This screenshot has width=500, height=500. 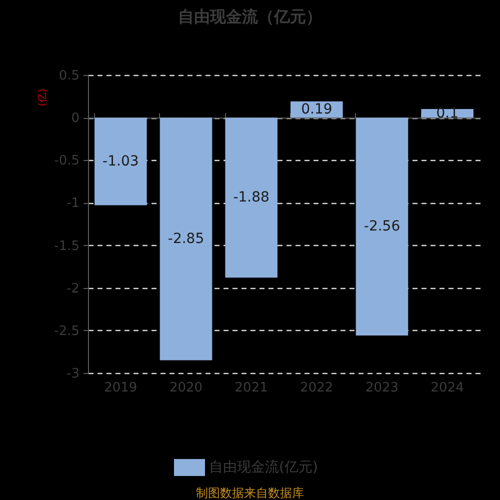 What do you see at coordinates (263, 468) in the screenshot?
I see `legend-label: 自由现金流(亿元)` at bounding box center [263, 468].